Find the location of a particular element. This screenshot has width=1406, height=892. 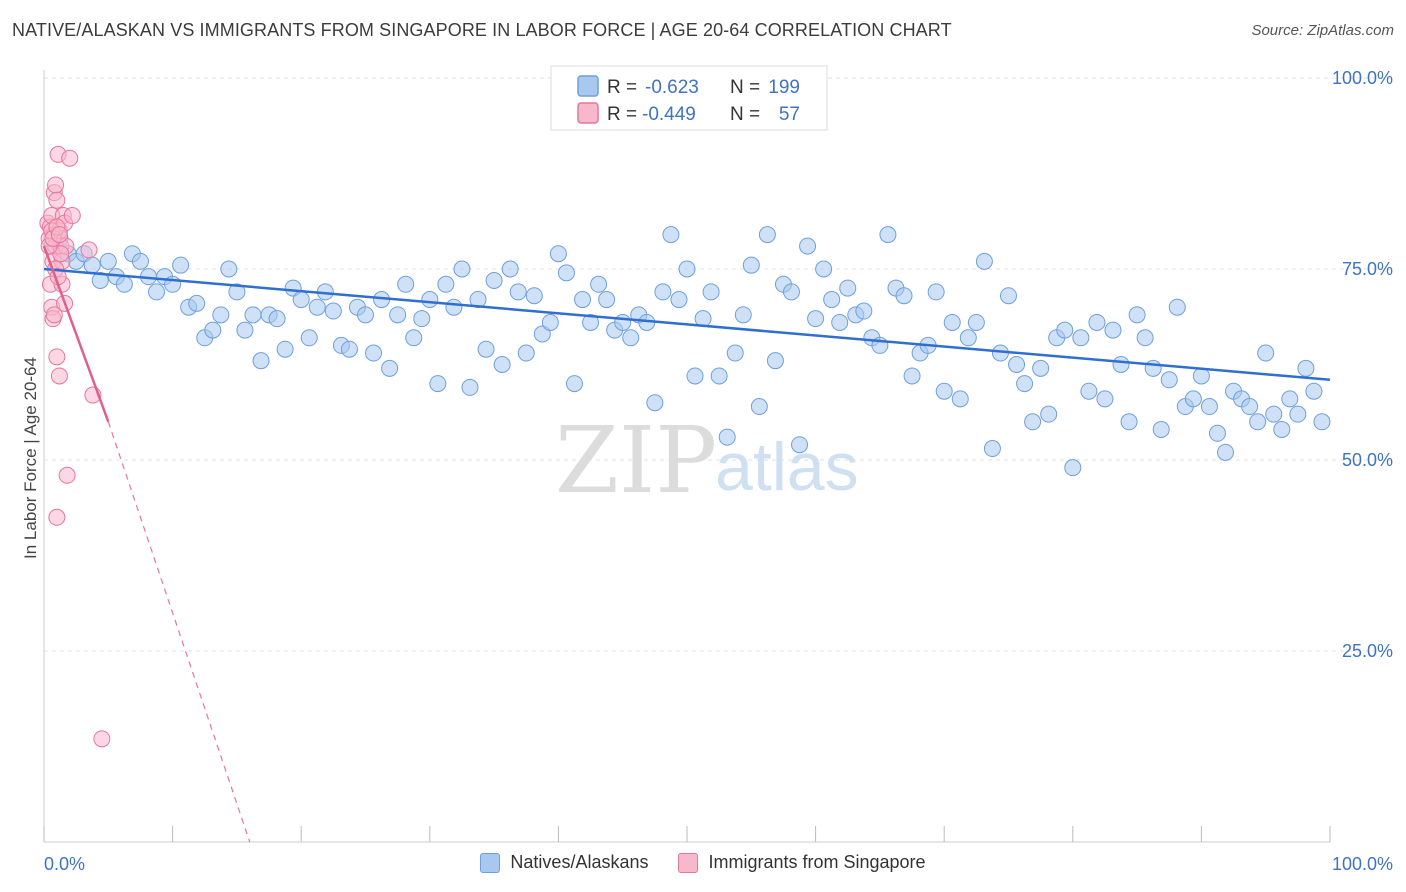

legend-n-value-2: 57 is located at coordinates (789, 114).